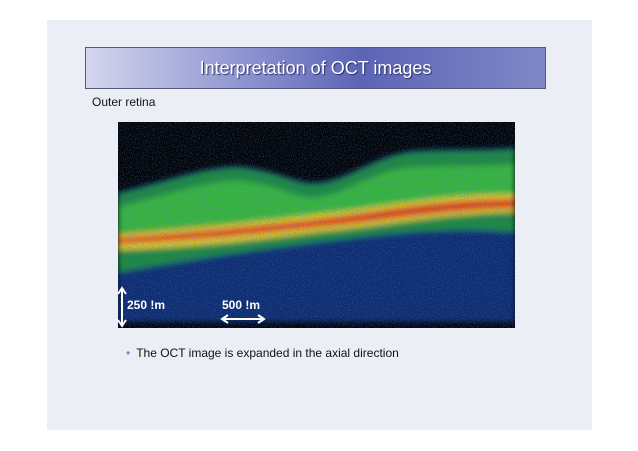  What do you see at coordinates (315, 68) in the screenshot?
I see `slide-title: Interpretation of OCT images` at bounding box center [315, 68].